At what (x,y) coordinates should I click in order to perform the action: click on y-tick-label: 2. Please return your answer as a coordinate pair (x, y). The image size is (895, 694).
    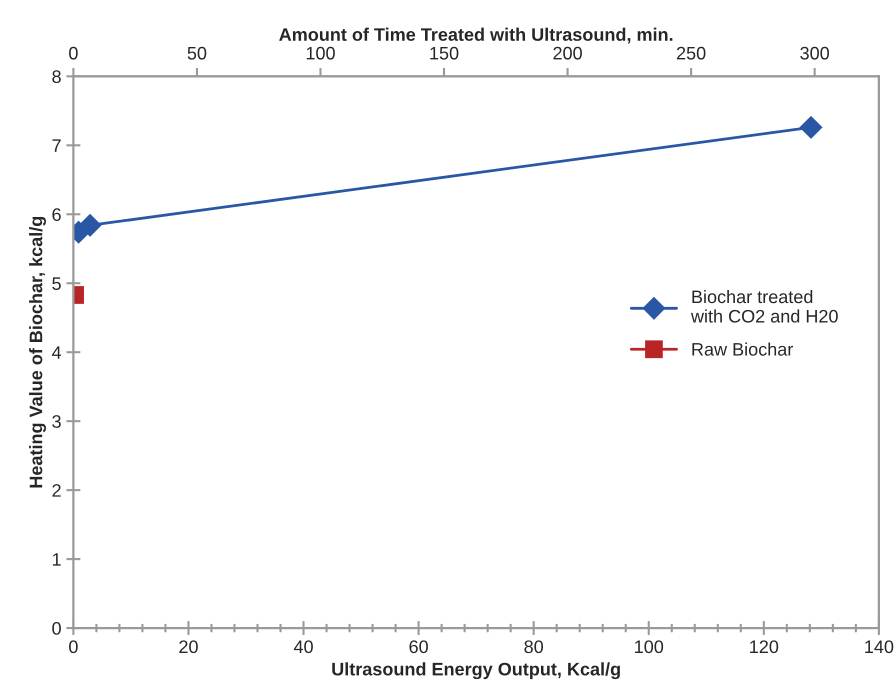
    Looking at the image, I should click on (56, 490).